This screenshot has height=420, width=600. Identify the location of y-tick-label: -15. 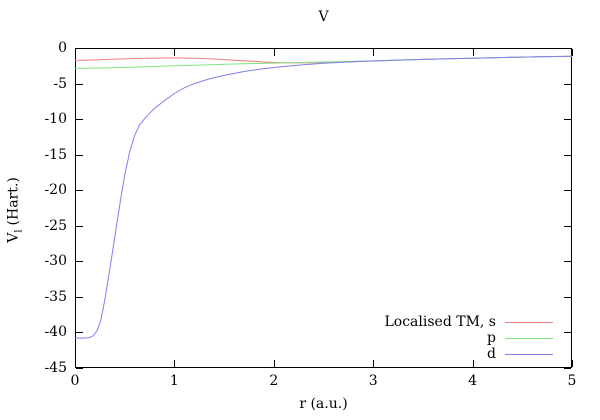
(55, 154).